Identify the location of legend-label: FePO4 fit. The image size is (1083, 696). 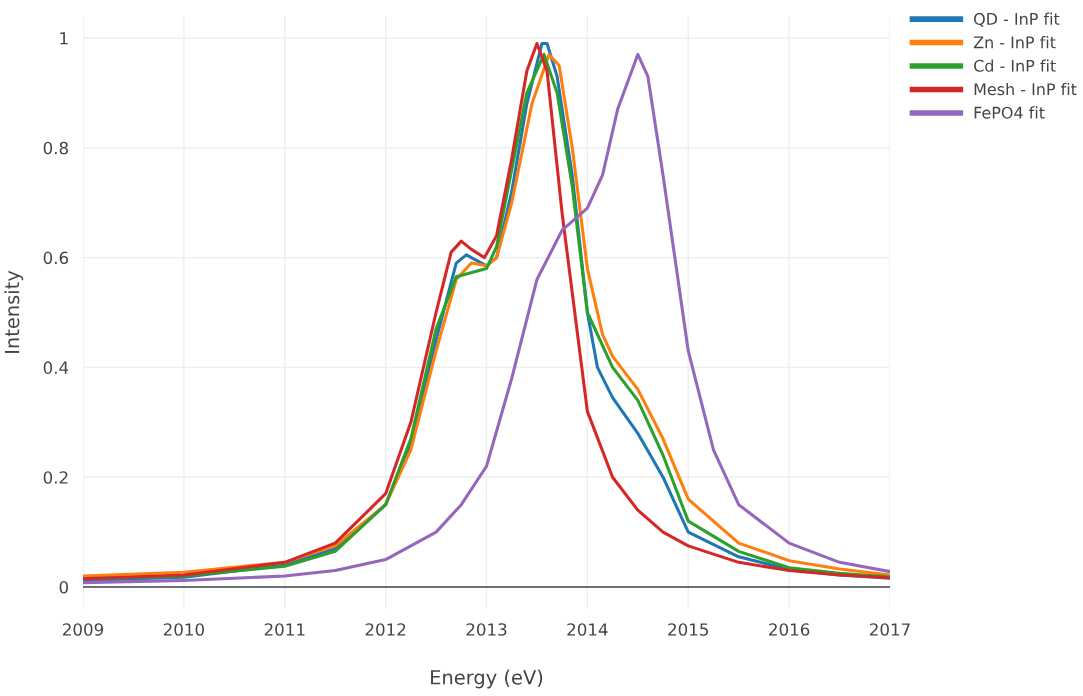
(1009, 112).